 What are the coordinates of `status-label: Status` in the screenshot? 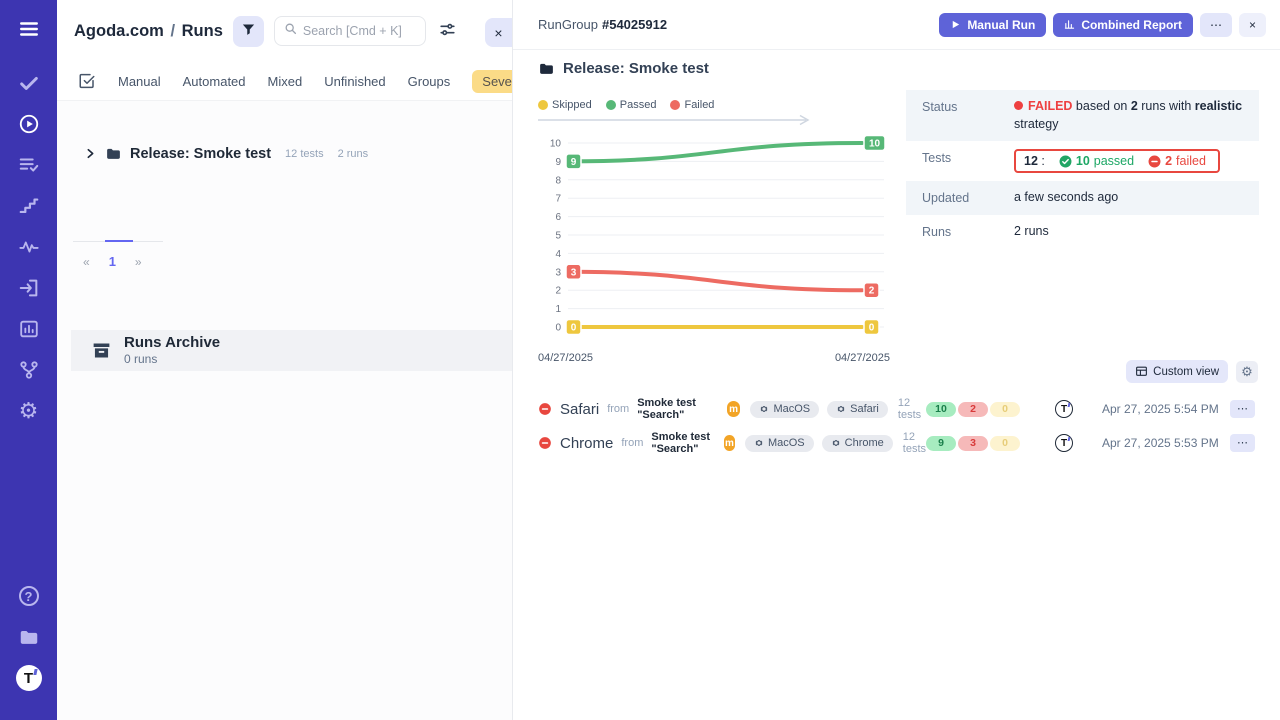 It's located at (940, 107).